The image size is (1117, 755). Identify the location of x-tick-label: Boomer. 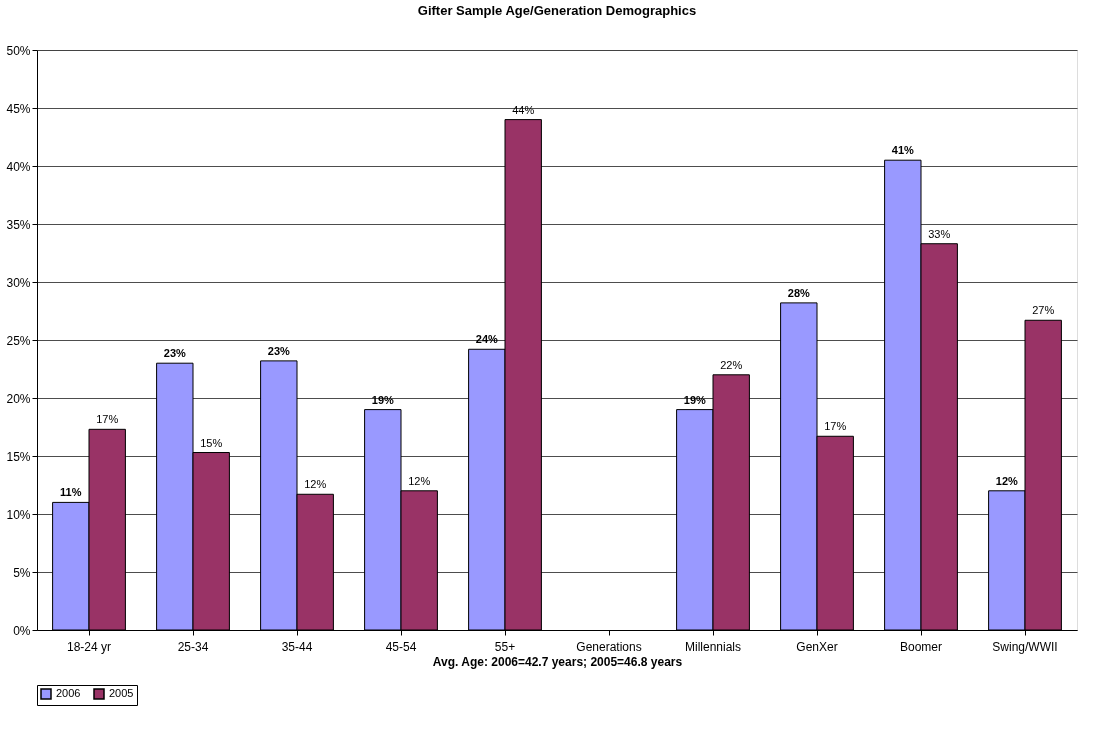
(921, 646).